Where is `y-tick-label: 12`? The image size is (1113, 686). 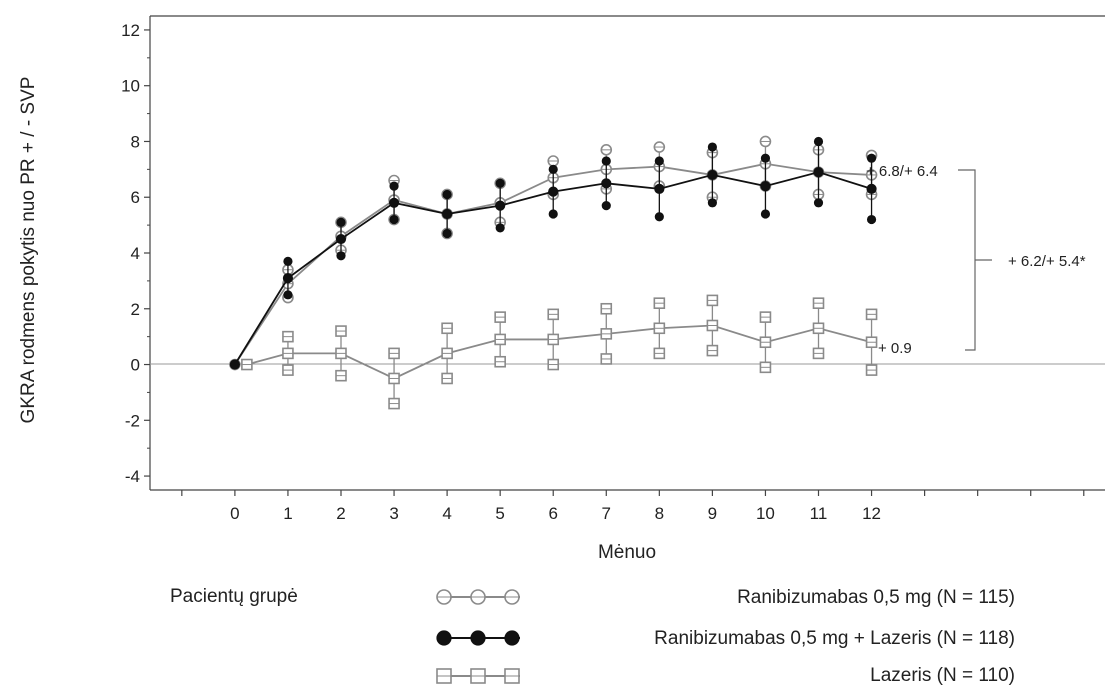 y-tick-label: 12 is located at coordinates (130, 30).